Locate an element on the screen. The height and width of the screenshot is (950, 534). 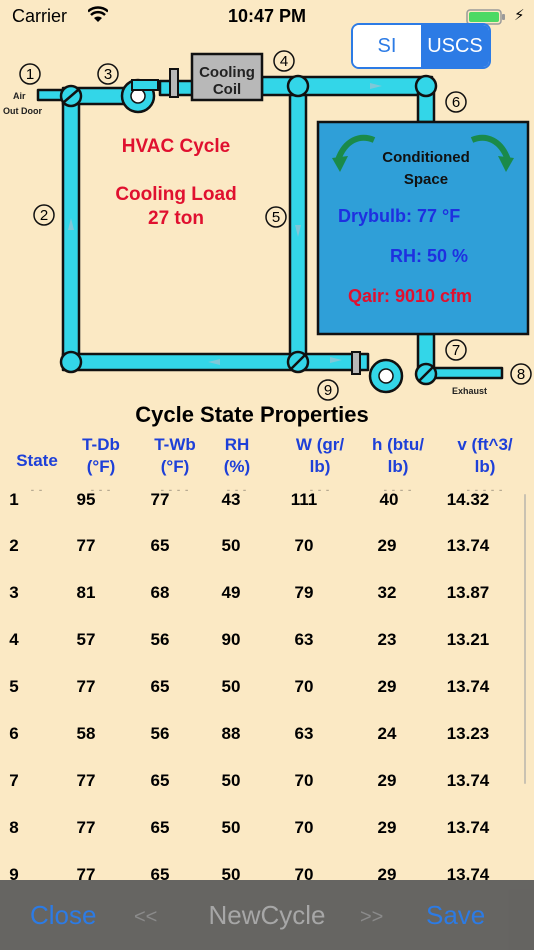
supply-fan is located at coordinates (139, 96).